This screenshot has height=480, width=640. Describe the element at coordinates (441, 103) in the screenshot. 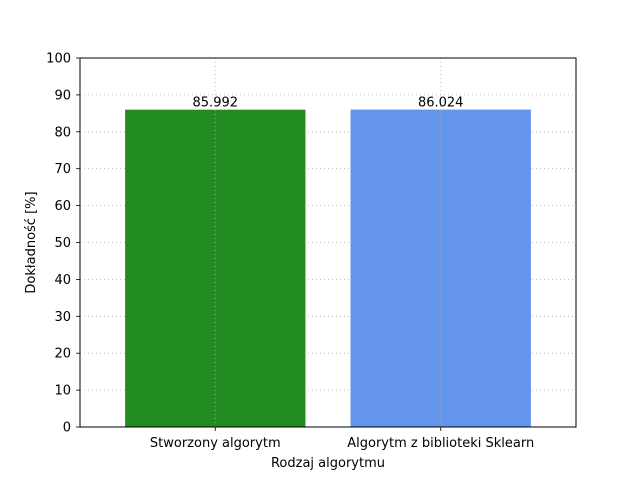

I see `bar-value-label: 86.024` at that location.